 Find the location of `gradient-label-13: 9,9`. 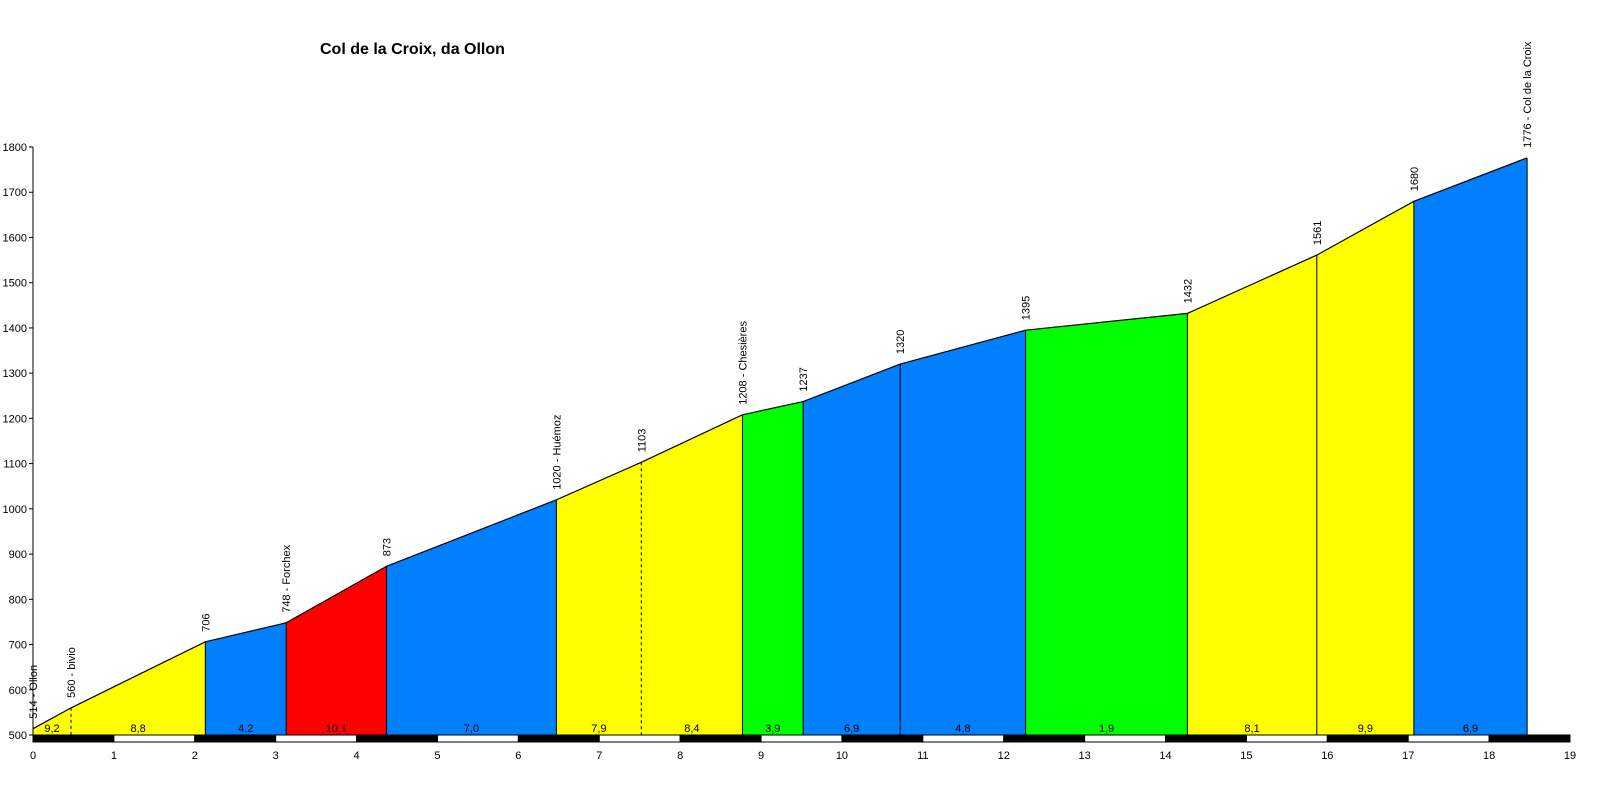

gradient-label-13: 9,9 is located at coordinates (1365, 729).